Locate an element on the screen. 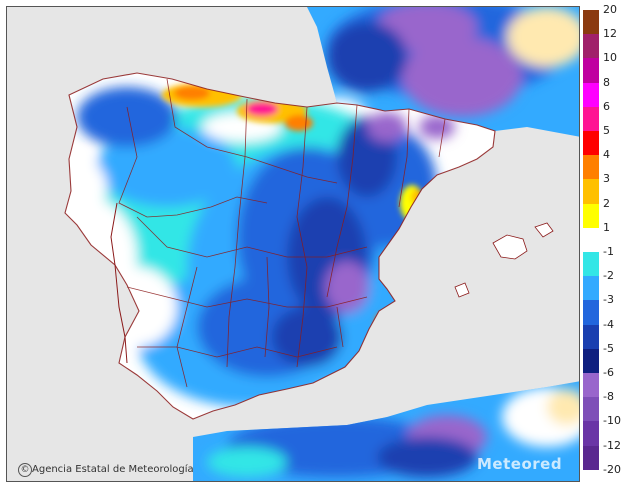 Image resolution: width=630 pixels, height=500 pixels. balearic-islands is located at coordinates (504, 260).